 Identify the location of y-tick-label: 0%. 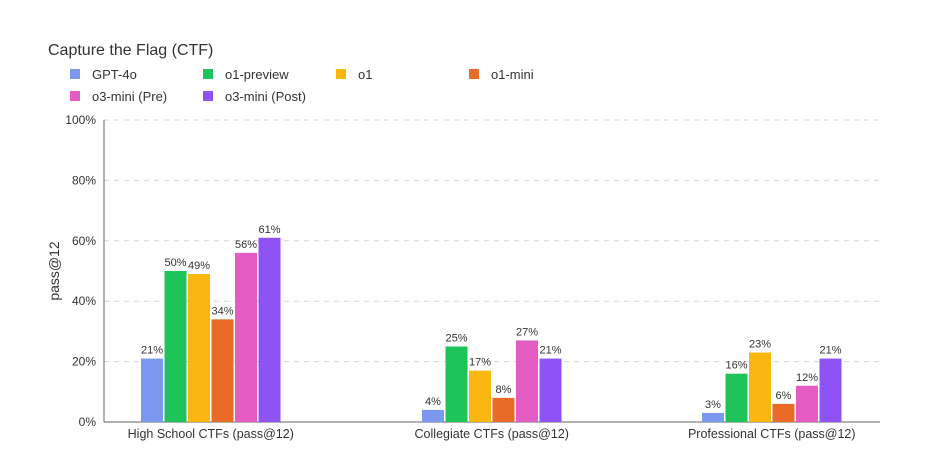
(88, 422).